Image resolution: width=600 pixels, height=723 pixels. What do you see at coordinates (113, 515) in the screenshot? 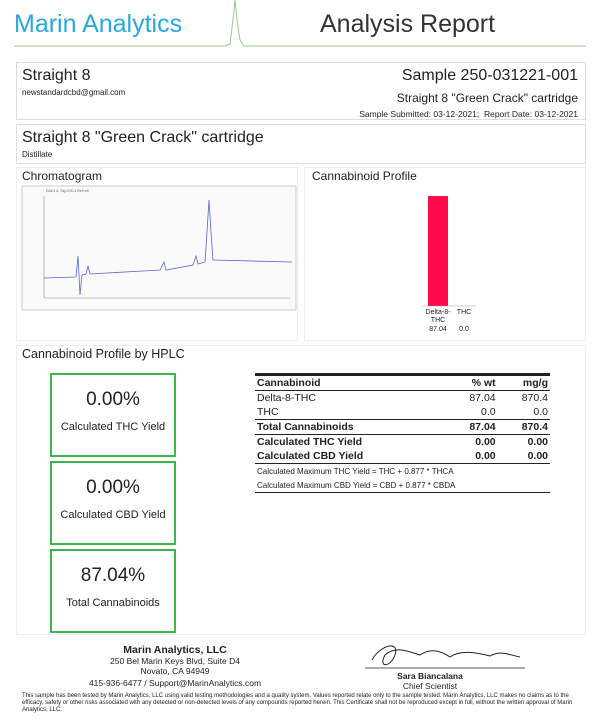
I see `summary-label: Calculated CBD Yield` at bounding box center [113, 515].